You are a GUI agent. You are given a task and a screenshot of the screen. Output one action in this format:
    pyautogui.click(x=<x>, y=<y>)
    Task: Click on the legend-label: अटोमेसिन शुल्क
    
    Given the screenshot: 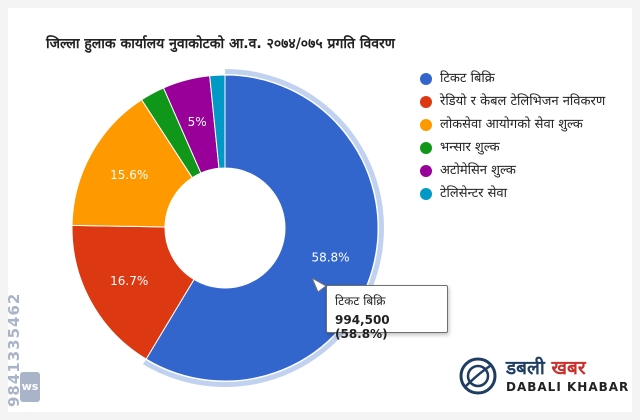 What is the action you would take?
    pyautogui.click(x=478, y=170)
    